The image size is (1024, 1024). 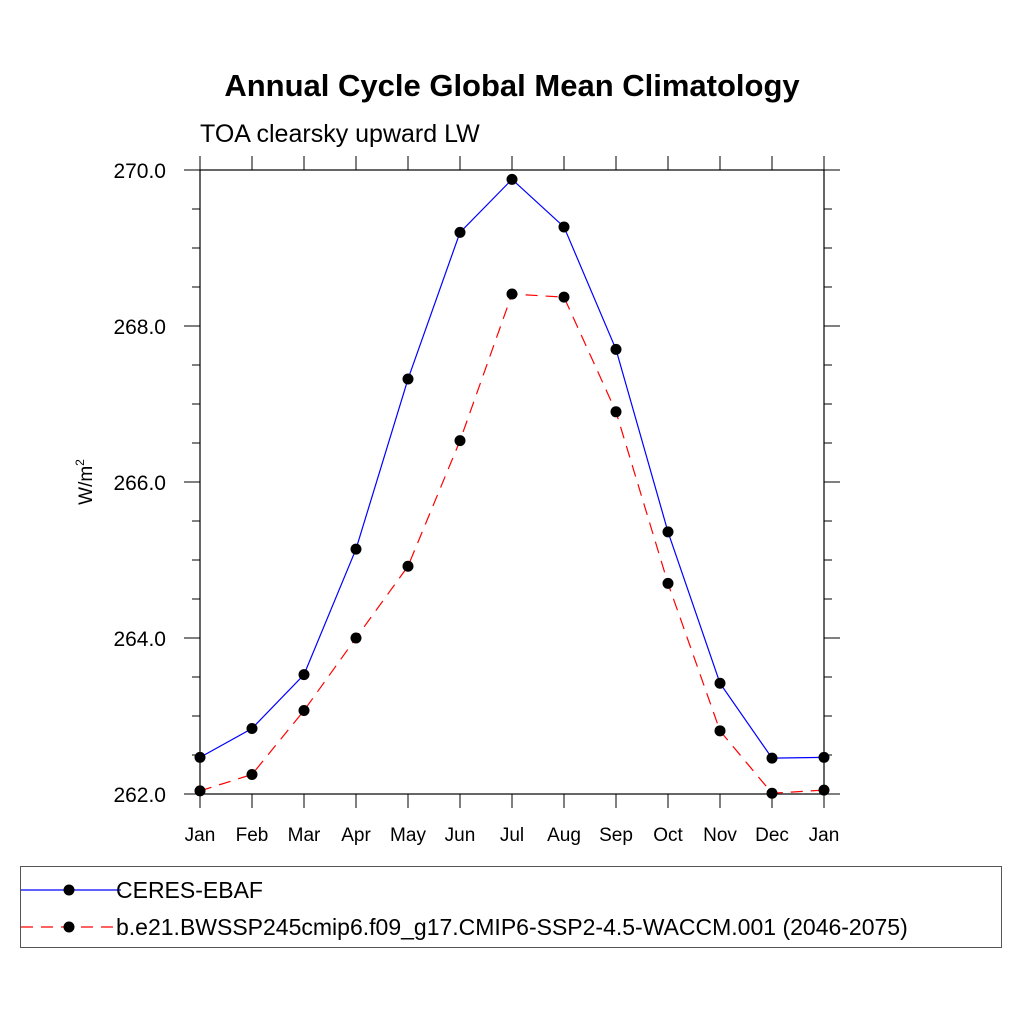 What do you see at coordinates (460, 835) in the screenshot?
I see `x-tick-label: Jun` at bounding box center [460, 835].